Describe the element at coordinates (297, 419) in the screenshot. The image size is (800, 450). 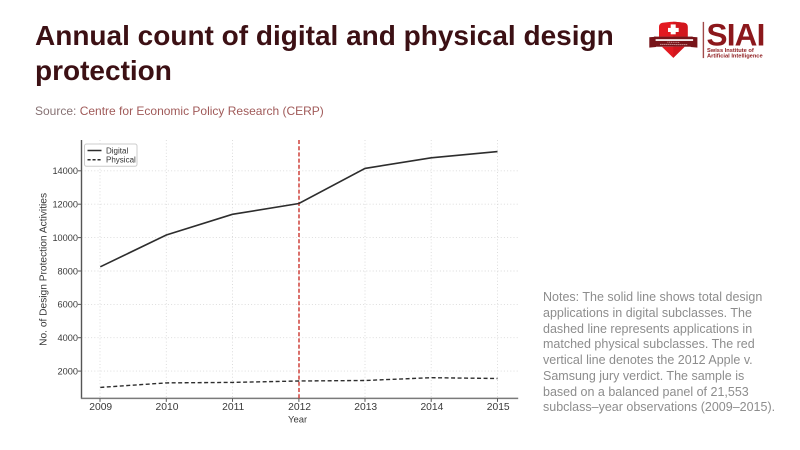
I see `svg-text: Year` at that location.